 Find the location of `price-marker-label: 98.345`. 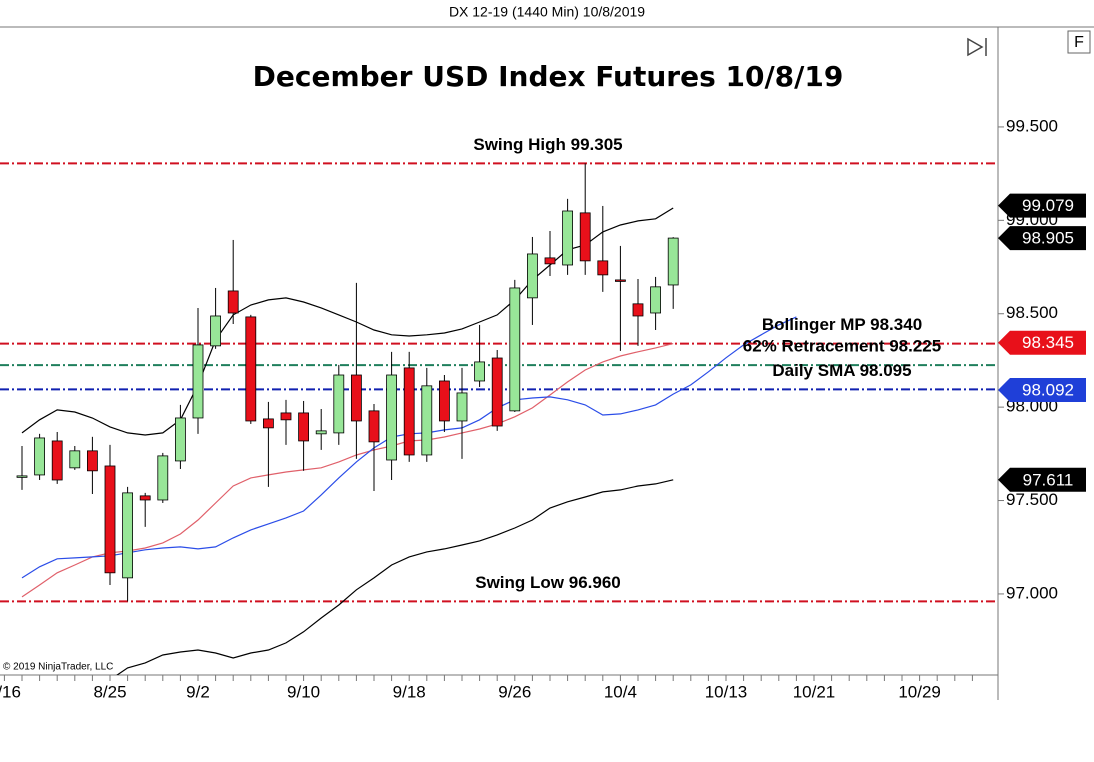

price-marker-label: 98.345 is located at coordinates (1048, 342).